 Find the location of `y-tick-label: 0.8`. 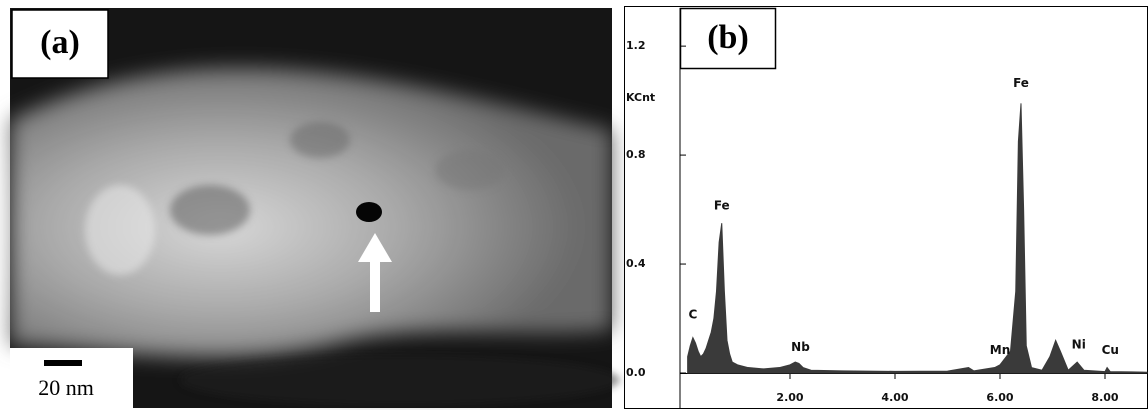

y-tick-label: 0.8 is located at coordinates (636, 154).